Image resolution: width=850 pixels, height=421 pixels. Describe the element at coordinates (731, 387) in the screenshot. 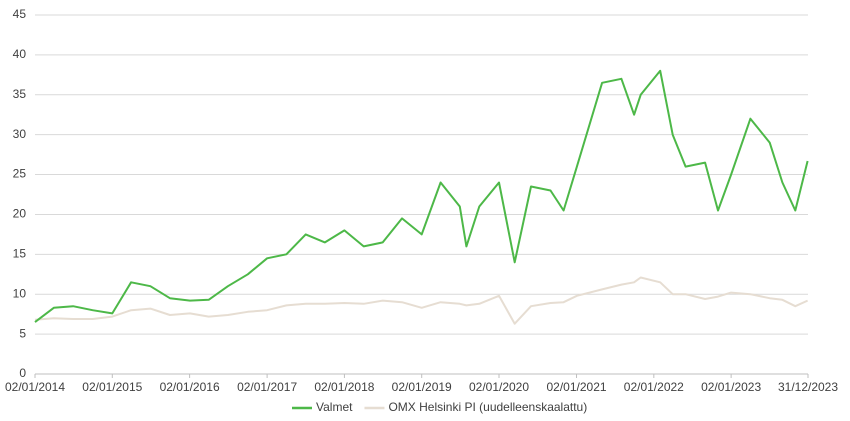

I see `x-tick-label: 02/01/2023` at that location.